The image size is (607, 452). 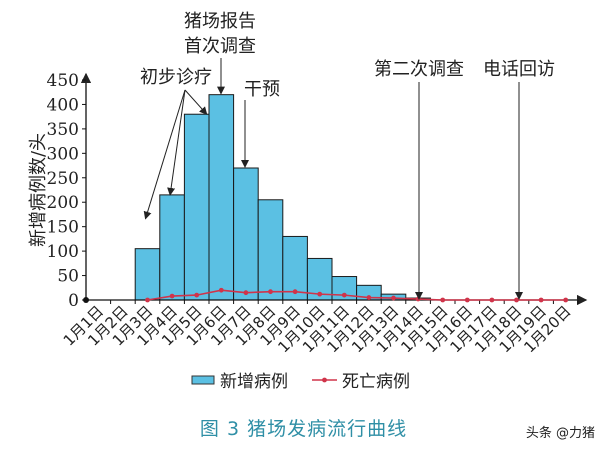 What do you see at coordinates (270, 250) in the screenshot?
I see `bar-1月8日` at bounding box center [270, 250].